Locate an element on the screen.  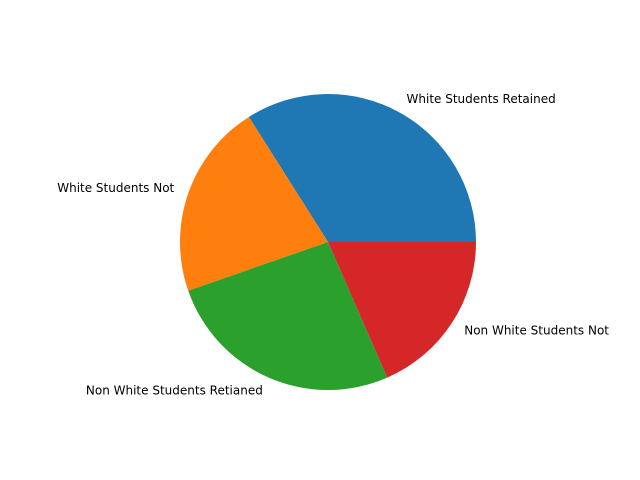
pie-slice-label-1: White Students Retained is located at coordinates (481, 99).